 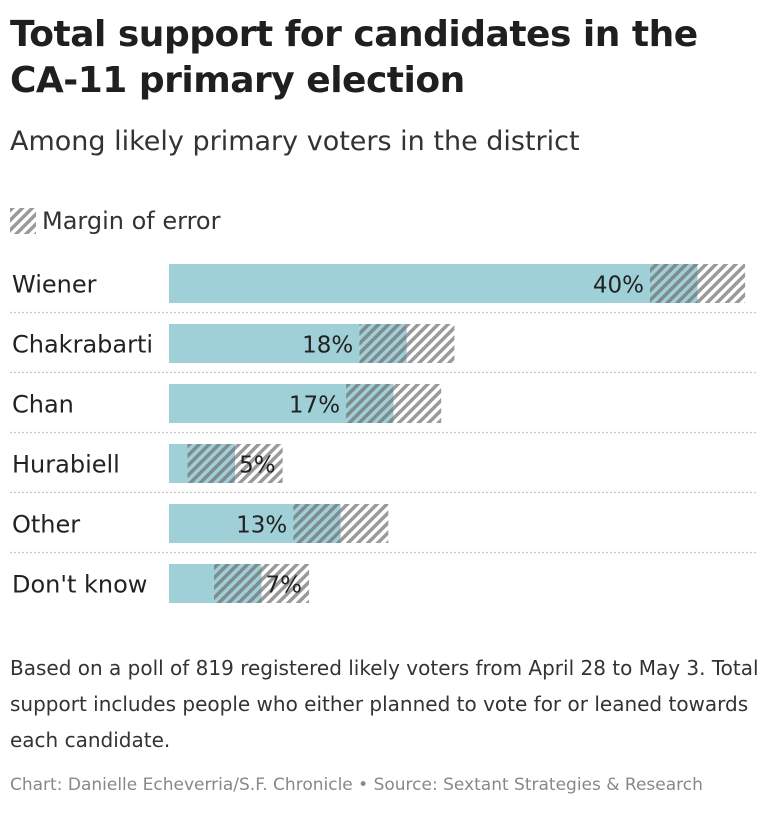 What do you see at coordinates (43, 405) in the screenshot?
I see `category-label: Chan` at bounding box center [43, 405].